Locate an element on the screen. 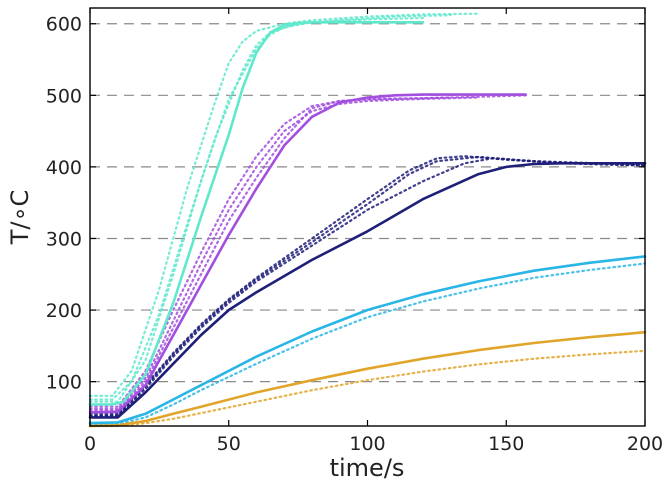 Image resolution: width=668 pixels, height=486 pixels. y-tick-label-100: 100 is located at coordinates (64, 383).